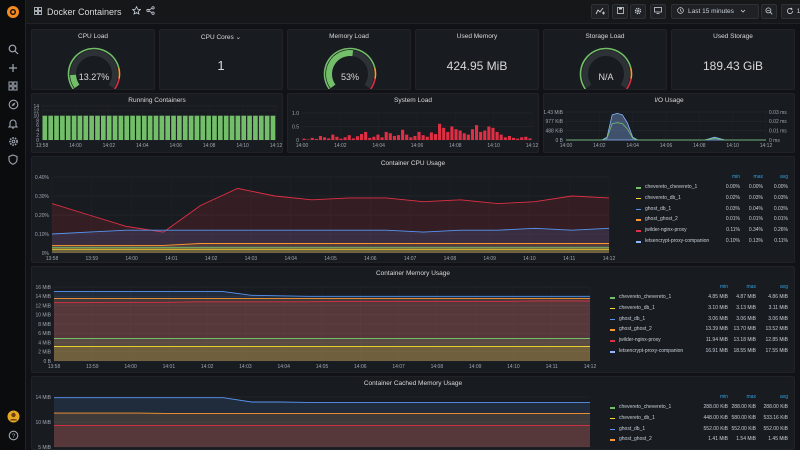 The image size is (800, 450). What do you see at coordinates (711, 188) in the screenshot?
I see `legend-row: chevereto_chevereto_1 0.00% 0.00% 0.00%` at bounding box center [711, 188].